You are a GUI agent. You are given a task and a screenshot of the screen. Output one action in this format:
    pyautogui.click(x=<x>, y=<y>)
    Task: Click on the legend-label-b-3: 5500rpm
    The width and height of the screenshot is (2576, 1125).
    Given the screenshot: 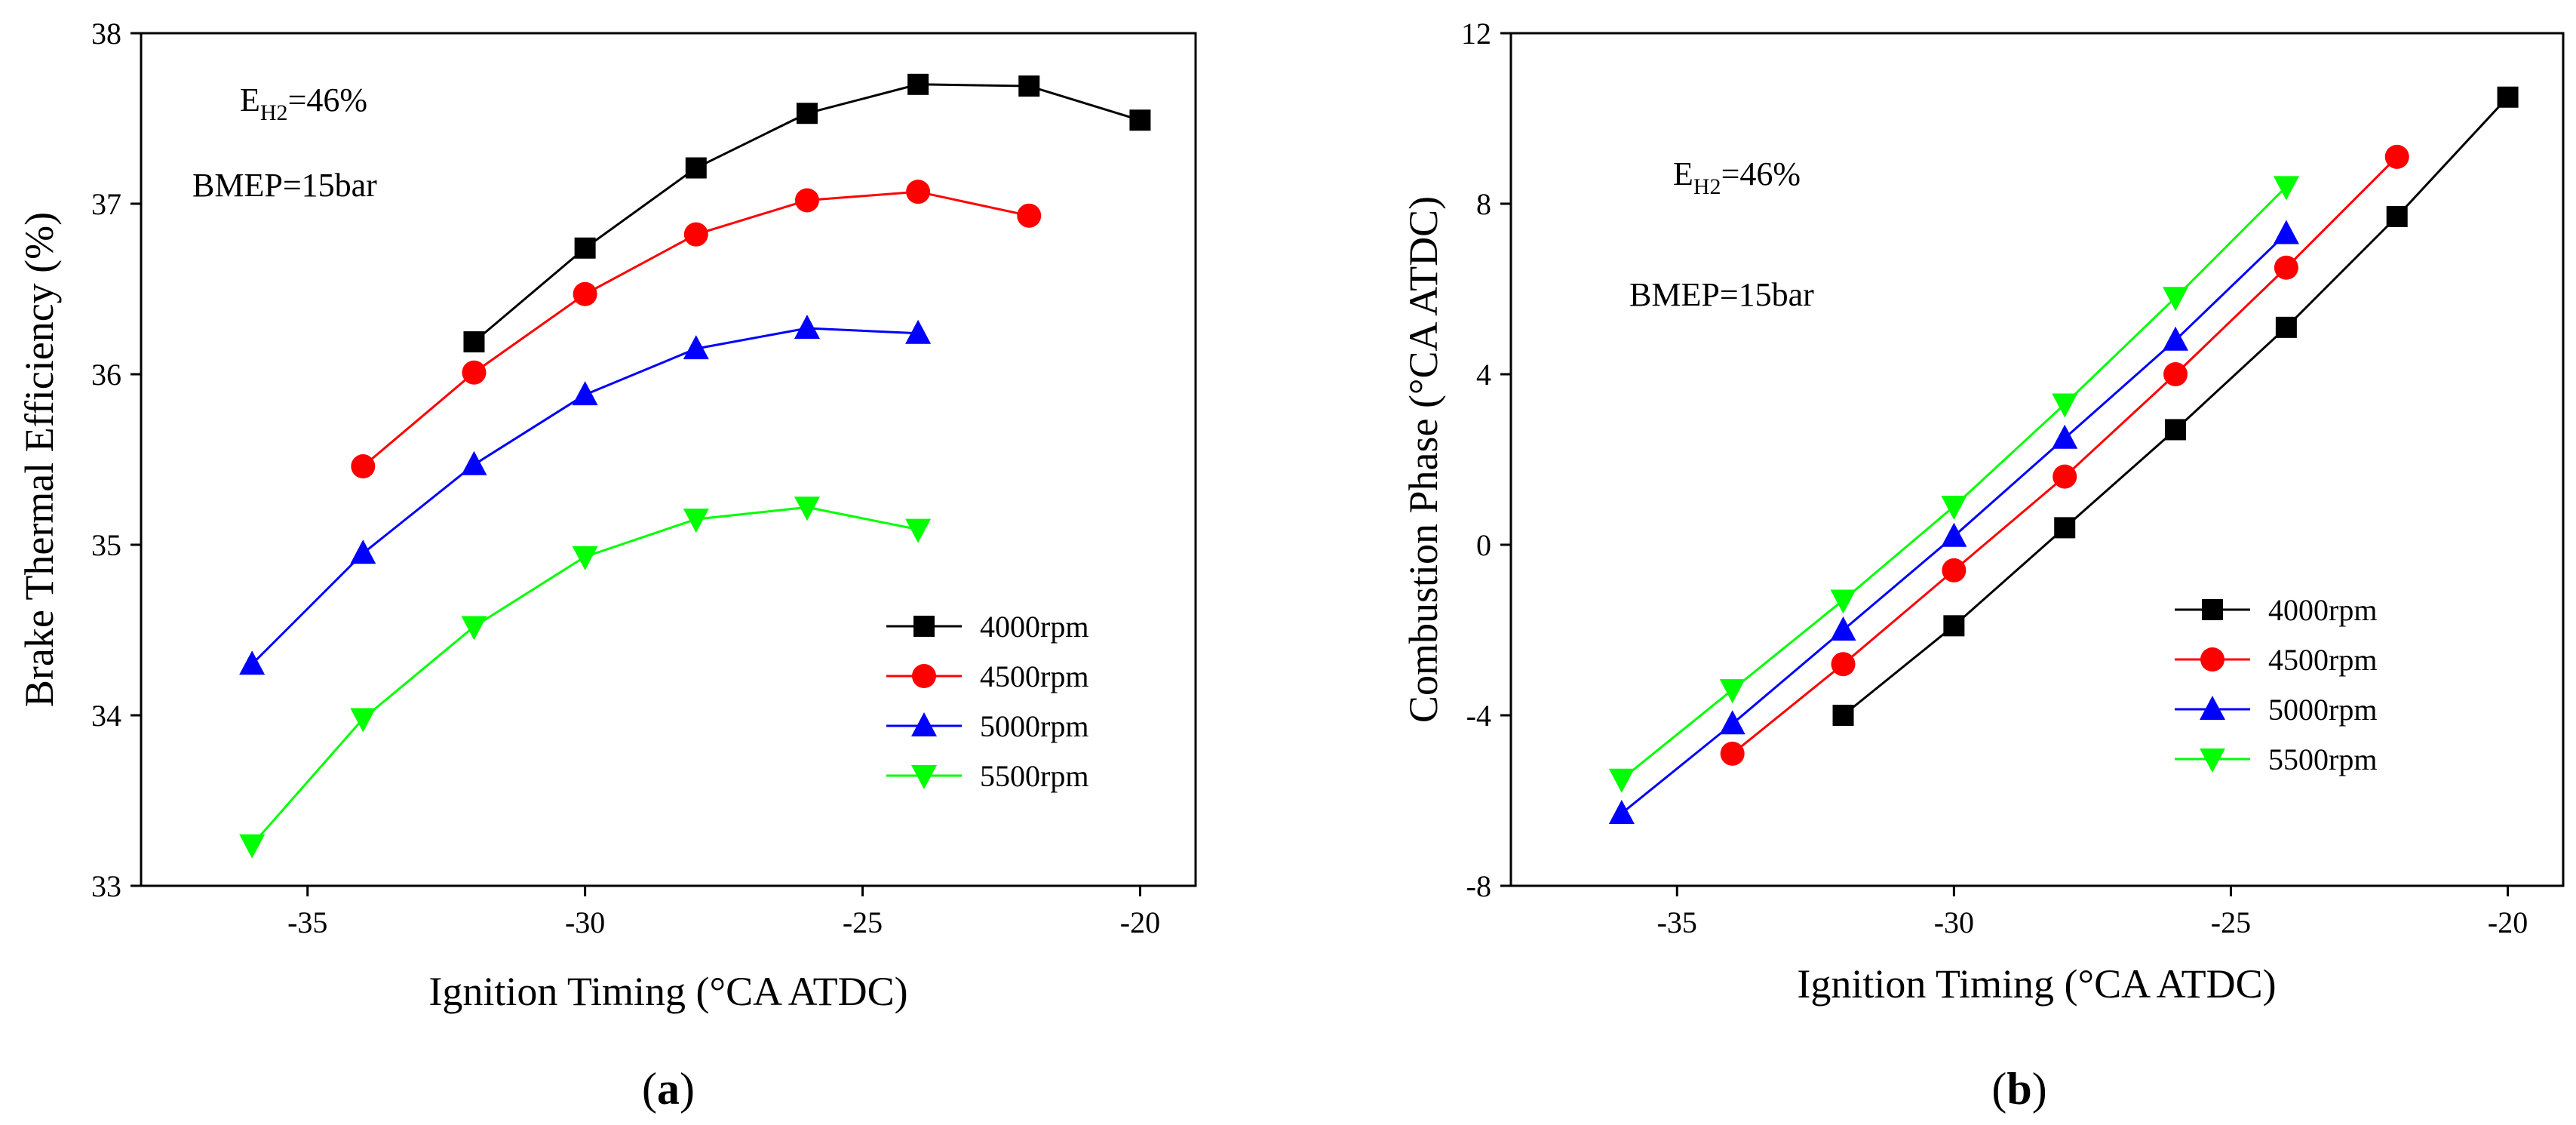 What is the action you would take?
    pyautogui.click(x=2322, y=759)
    